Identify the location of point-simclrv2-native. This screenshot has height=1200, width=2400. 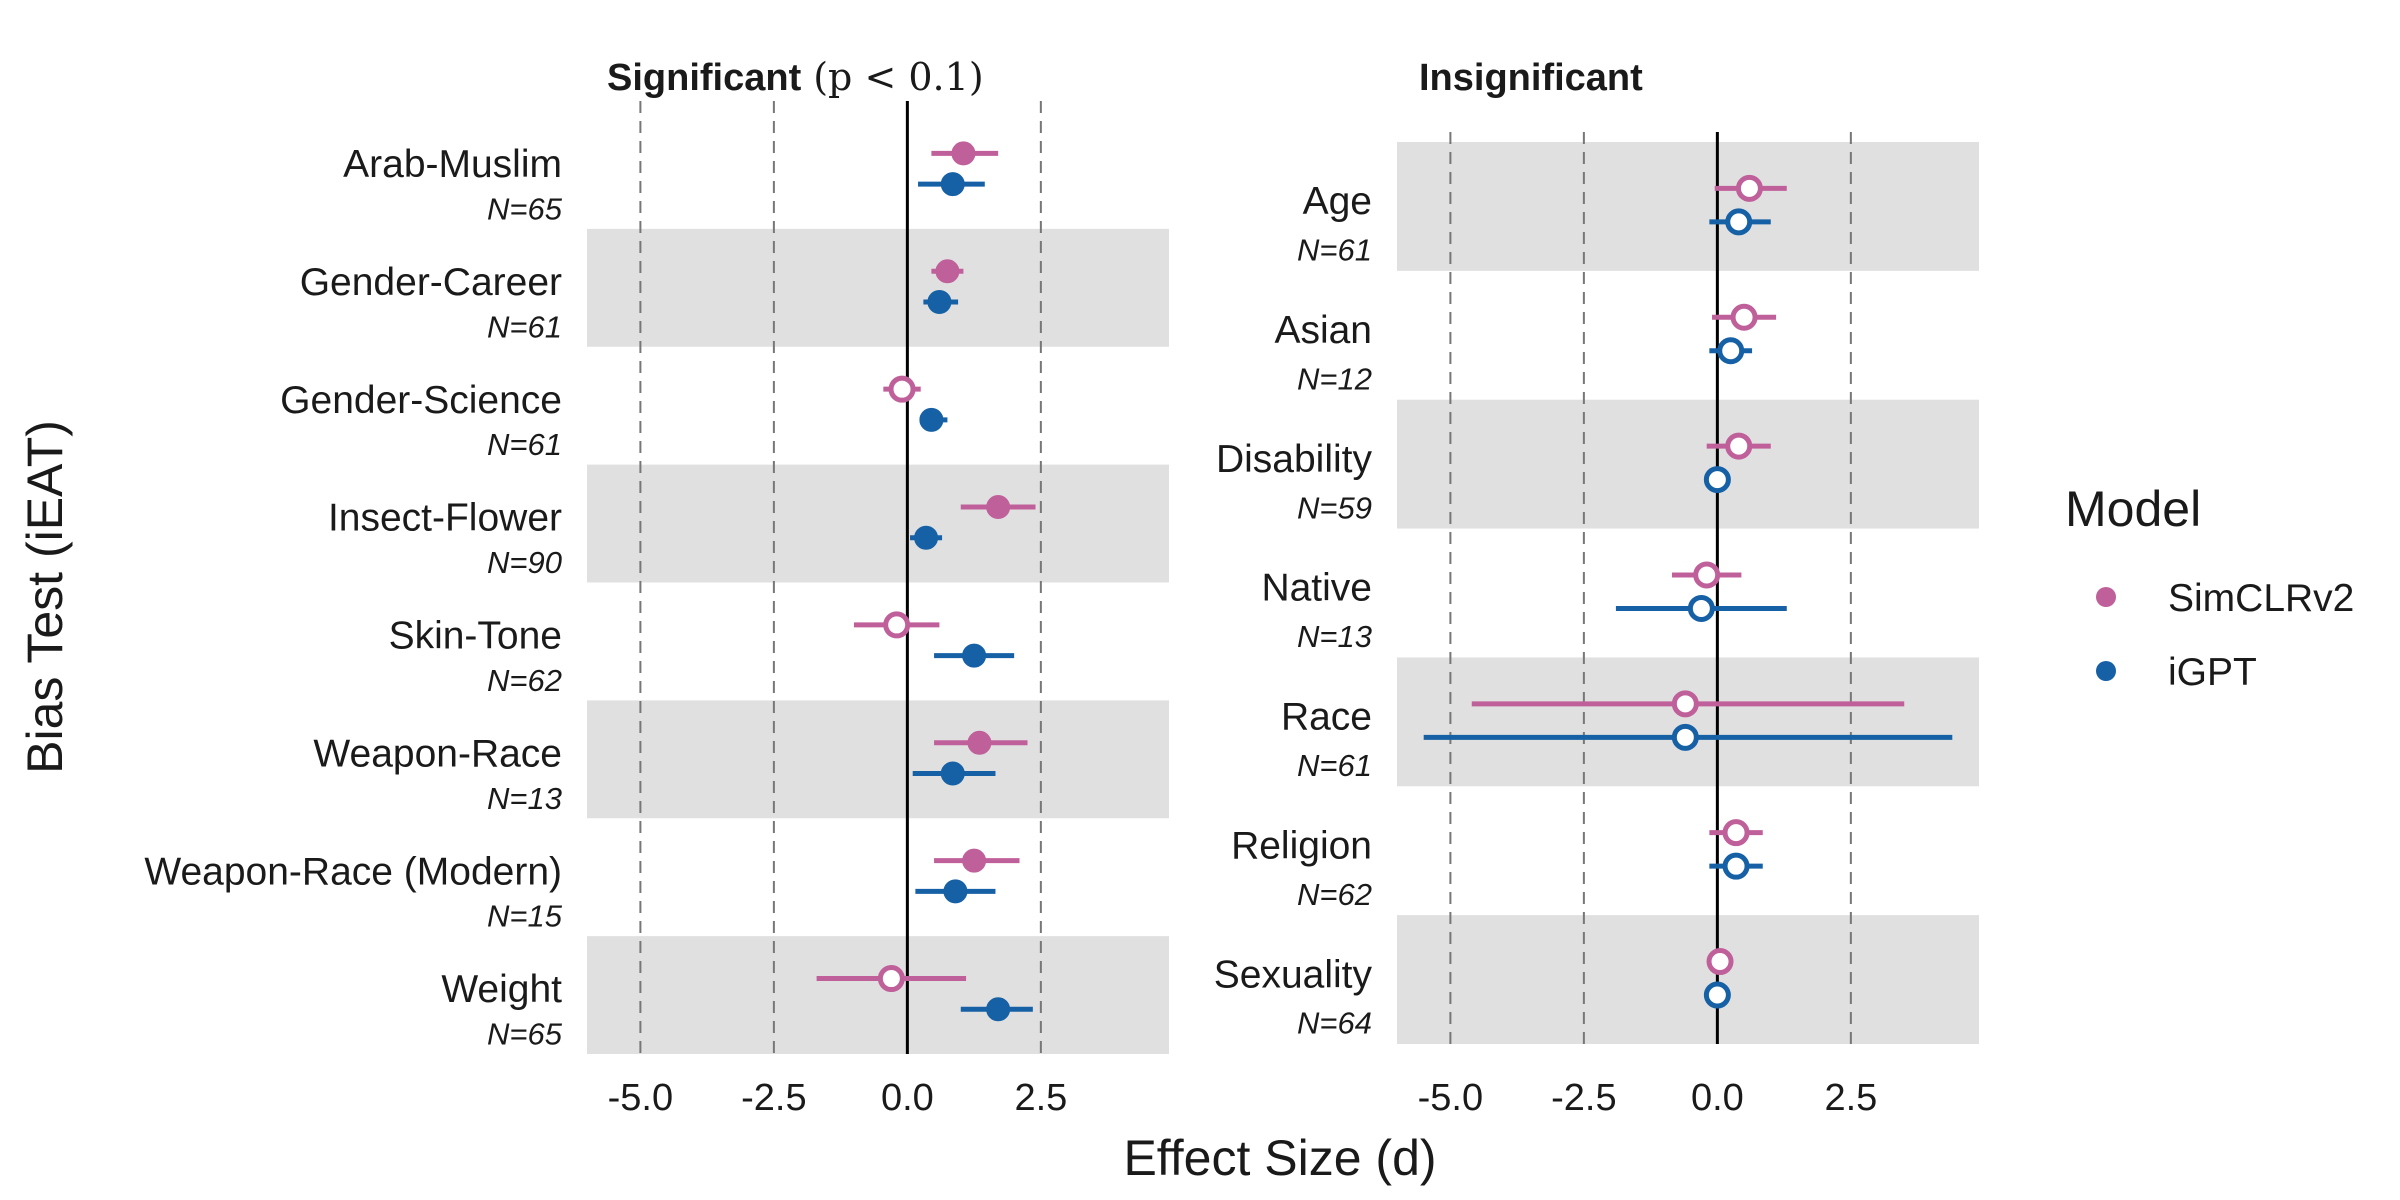
(1707, 575).